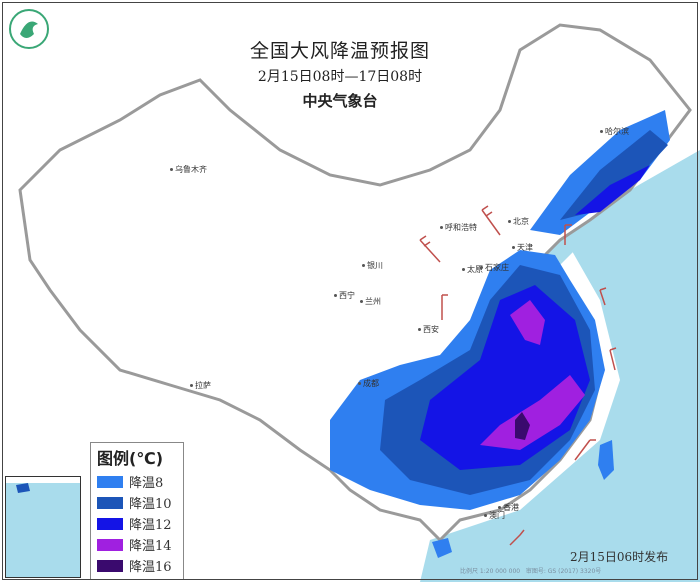 The image size is (700, 582). Describe the element at coordinates (150, 525) in the screenshot. I see `legend-label: 降温12` at that location.